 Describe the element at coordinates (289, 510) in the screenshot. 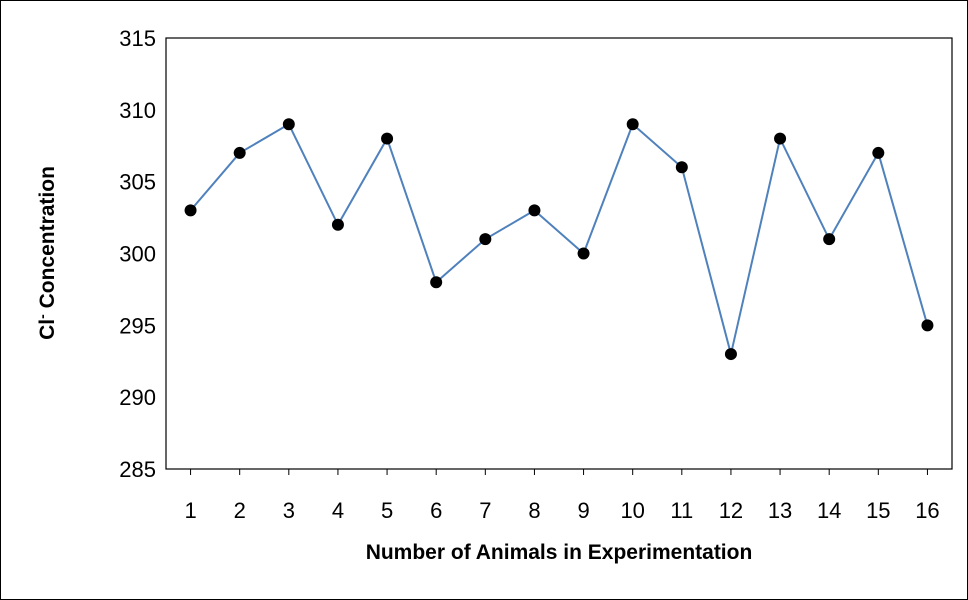

I see `x-tick-label: 3` at that location.